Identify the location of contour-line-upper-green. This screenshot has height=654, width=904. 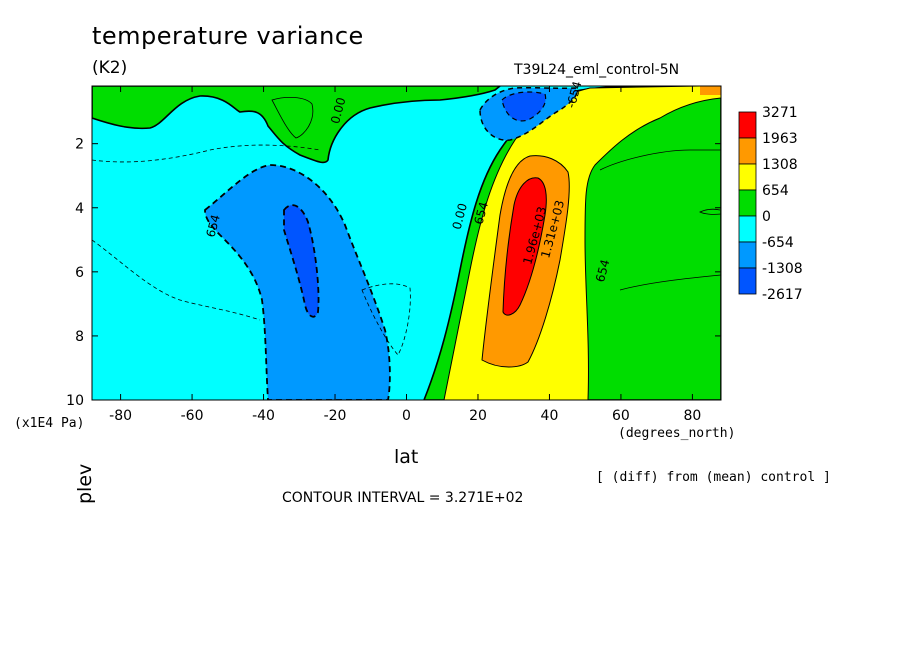
(292, 117).